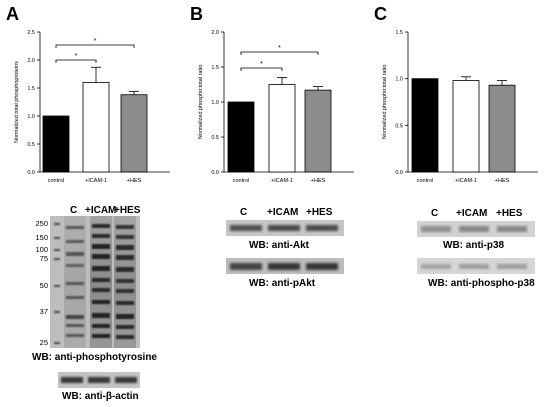 The image size is (550, 407). Describe the element at coordinates (12, 14) in the screenshot. I see `panel-letter-a: A` at that location.